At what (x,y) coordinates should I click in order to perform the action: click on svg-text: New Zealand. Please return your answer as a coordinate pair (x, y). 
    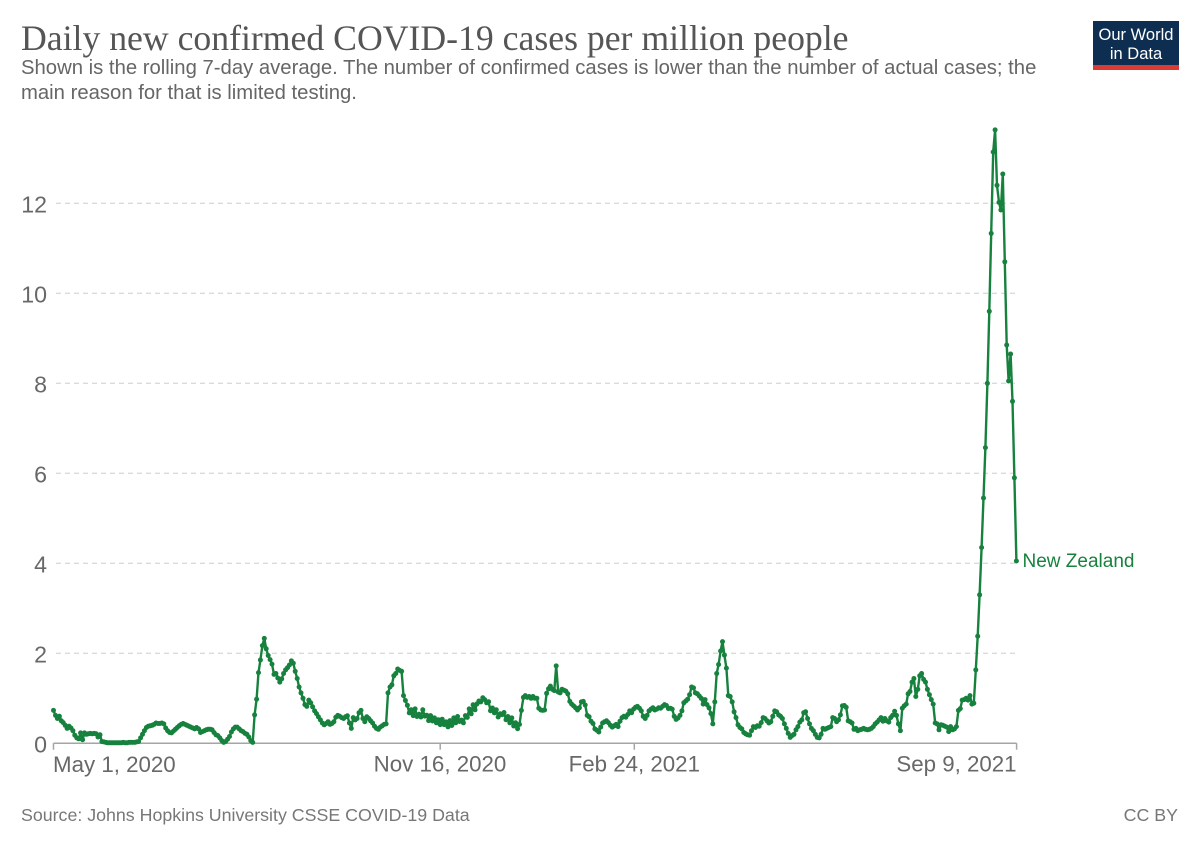
    Looking at the image, I should click on (1079, 561).